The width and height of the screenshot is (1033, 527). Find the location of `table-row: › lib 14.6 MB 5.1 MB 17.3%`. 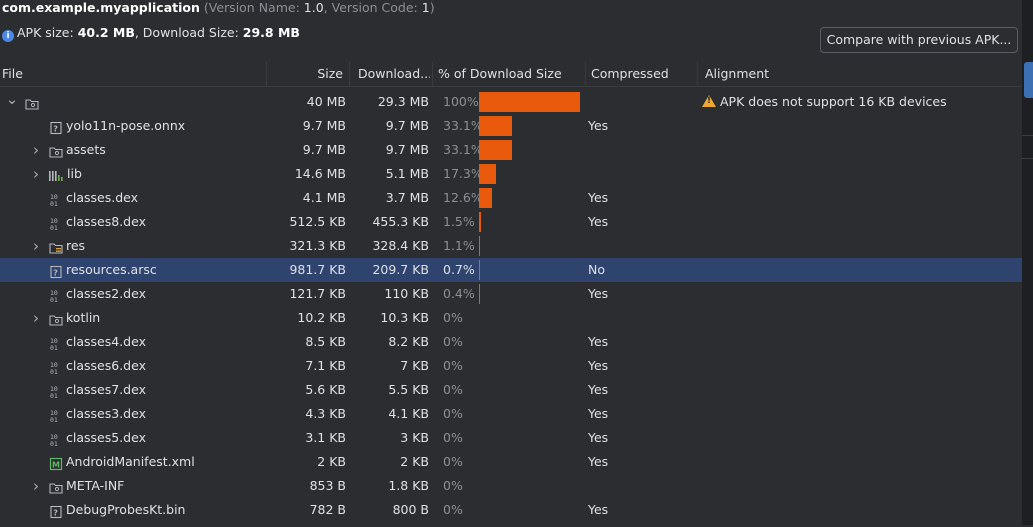

table-row: › lib 14.6 MB 5.1 MB 17.3% is located at coordinates (511, 174).